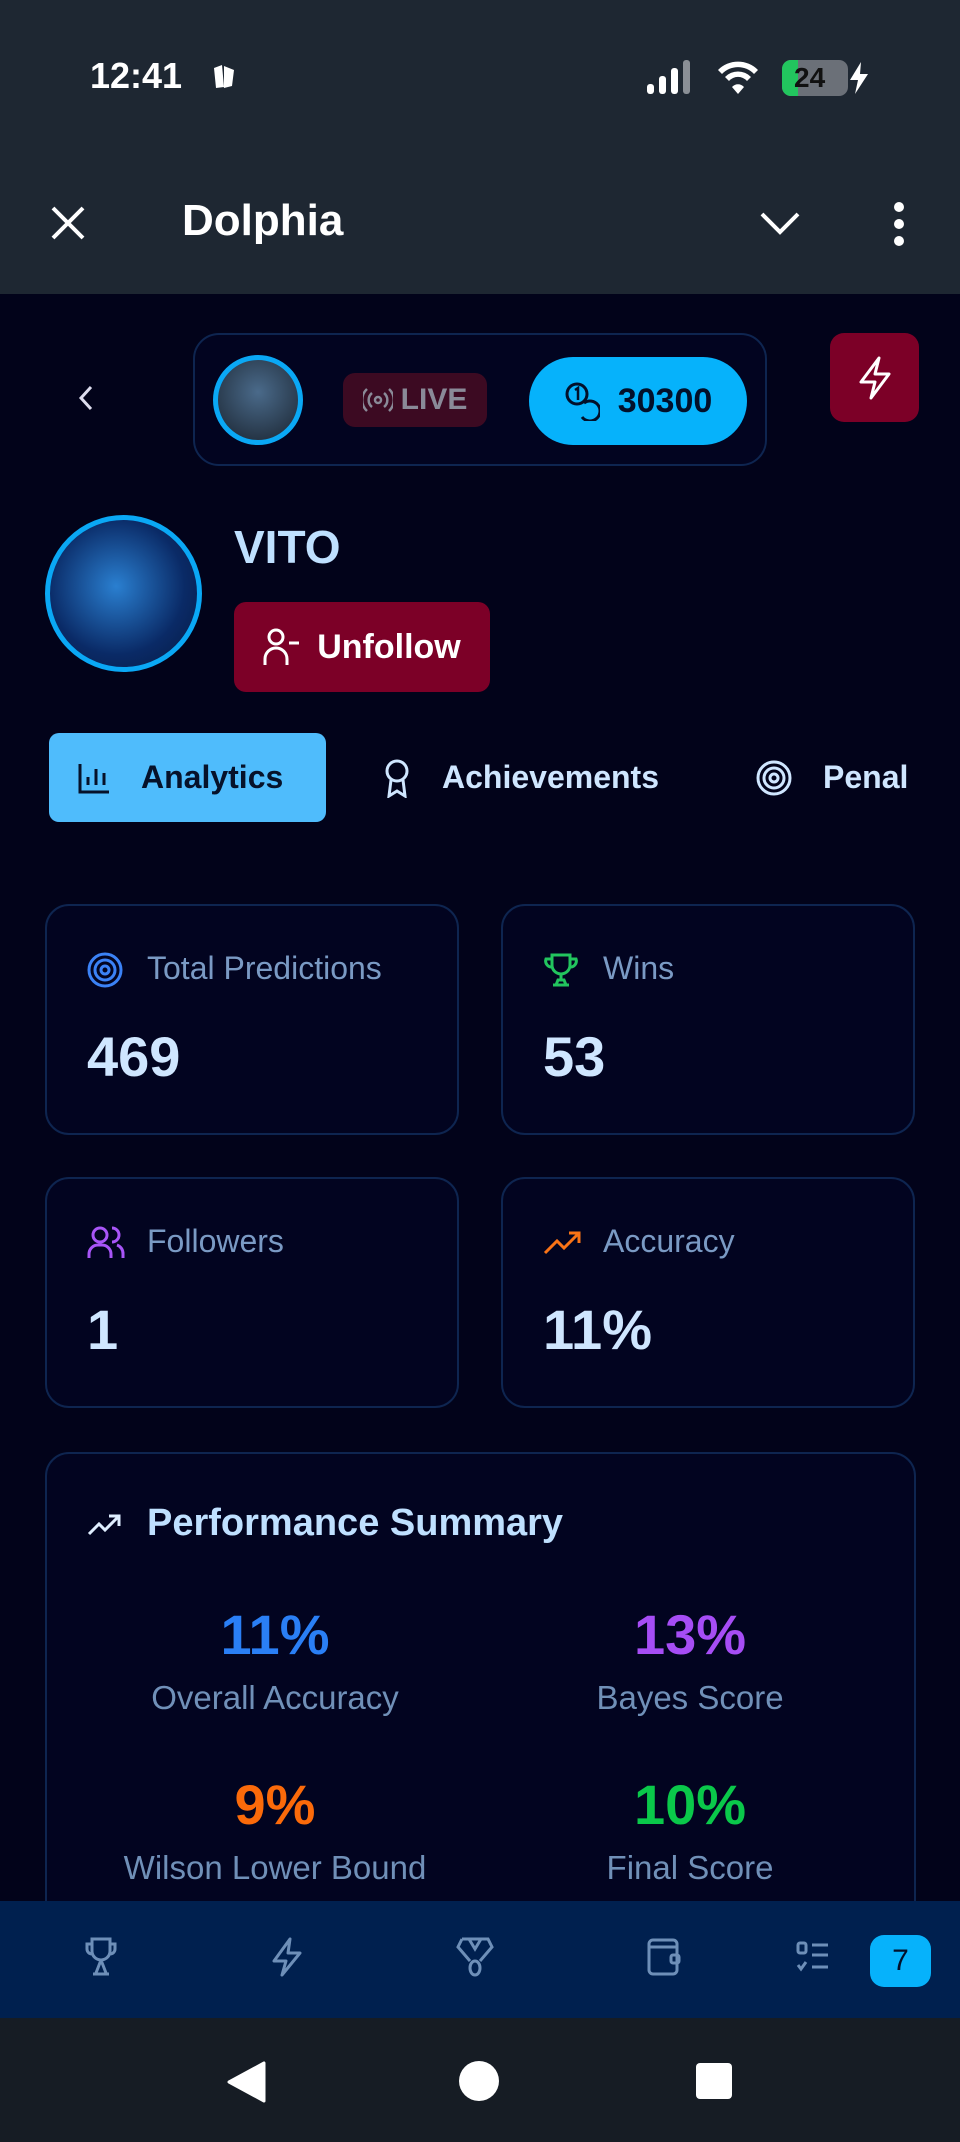 The height and width of the screenshot is (2142, 960). I want to click on tab-penalties: Penal, so click(857, 777).